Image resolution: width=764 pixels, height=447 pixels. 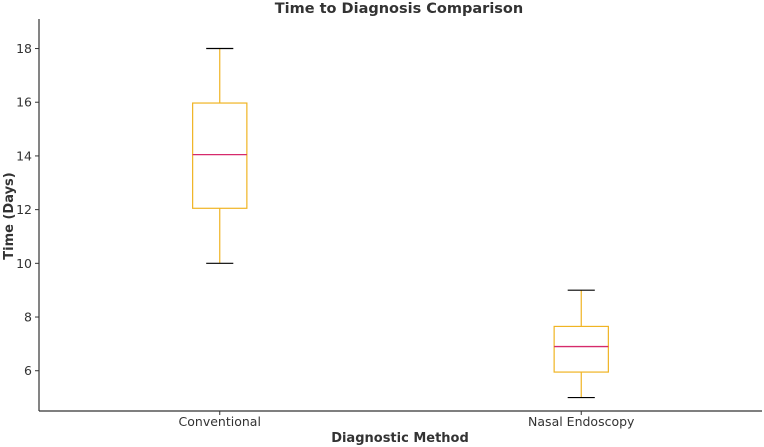 I want to click on x-axis-ticks: Conventional Nasal Endoscopy, so click(x=407, y=420).